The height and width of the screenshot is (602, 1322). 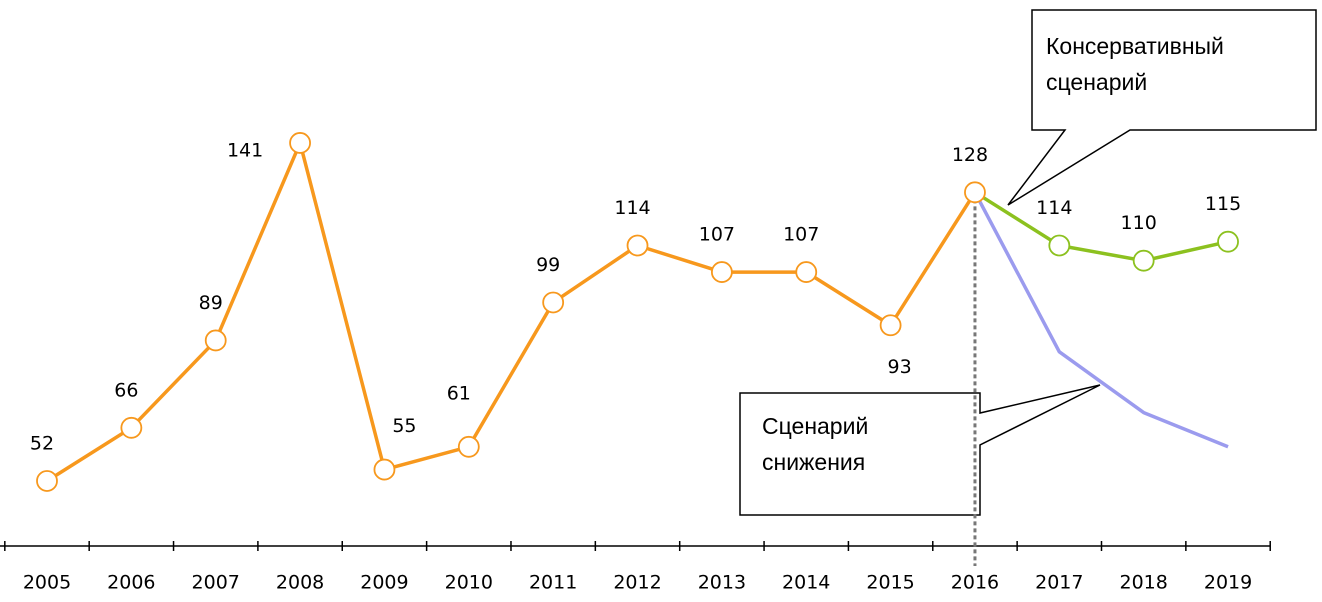 I want to click on x-tick-label: 2010, so click(x=469, y=583).